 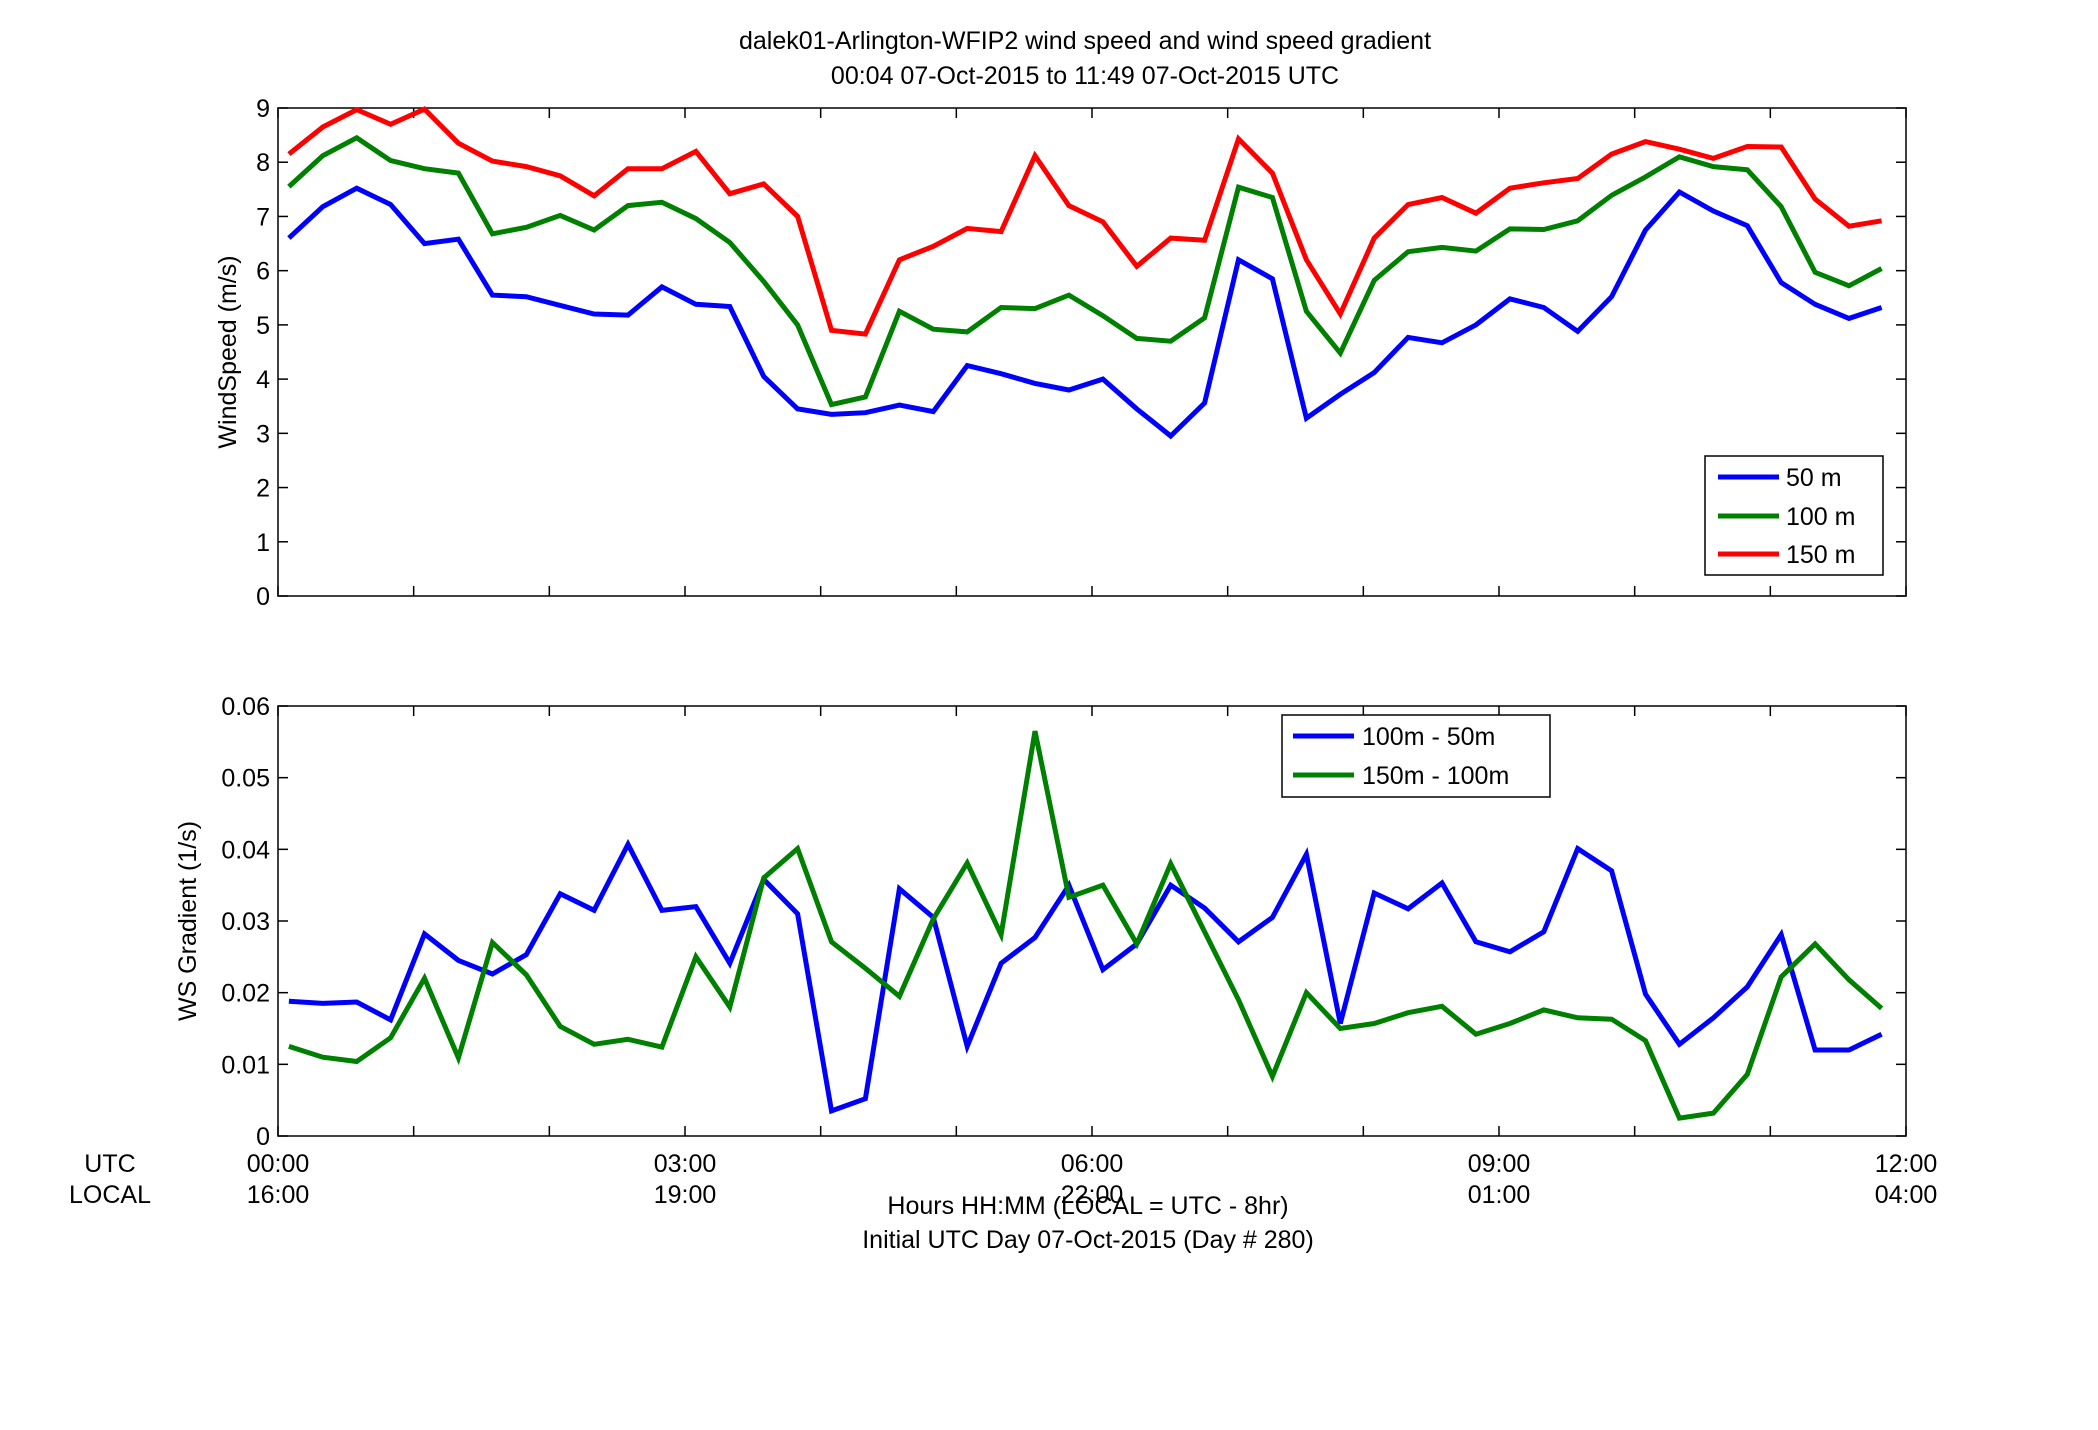 What do you see at coordinates (263, 326) in the screenshot?
I see `windspeed-y-tick-label: 5` at bounding box center [263, 326].